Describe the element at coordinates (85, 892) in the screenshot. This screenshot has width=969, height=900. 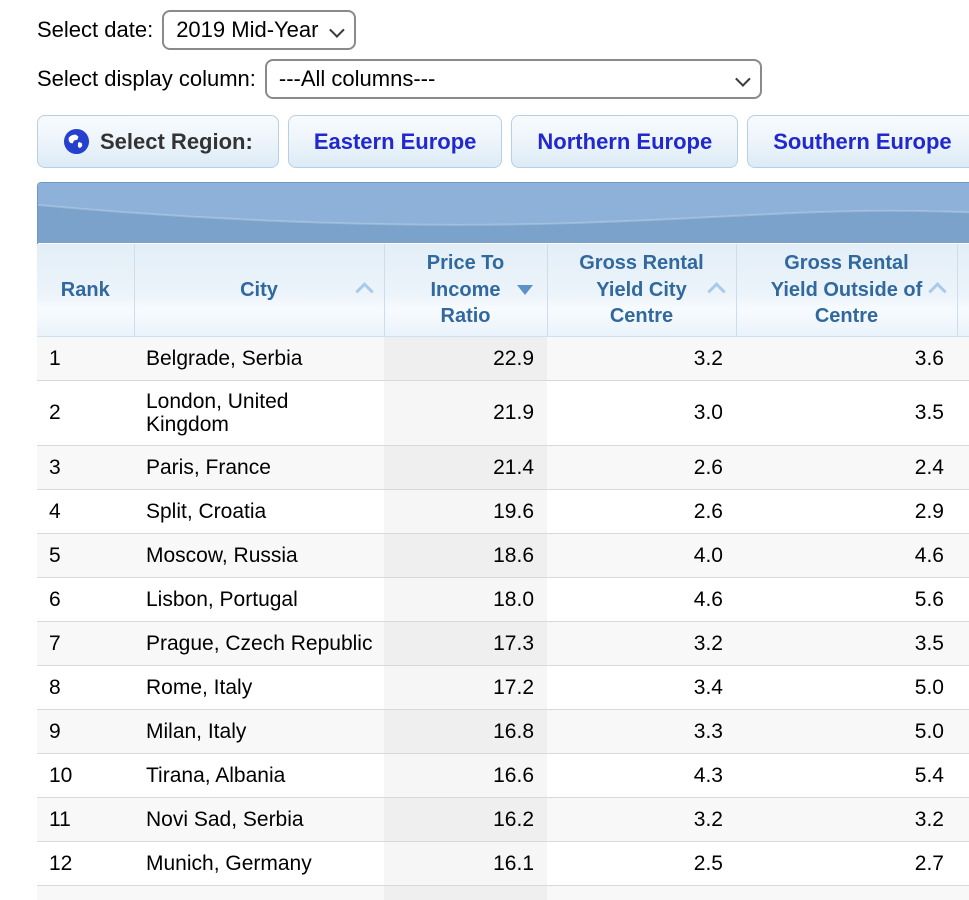
I see `rank-cell` at that location.